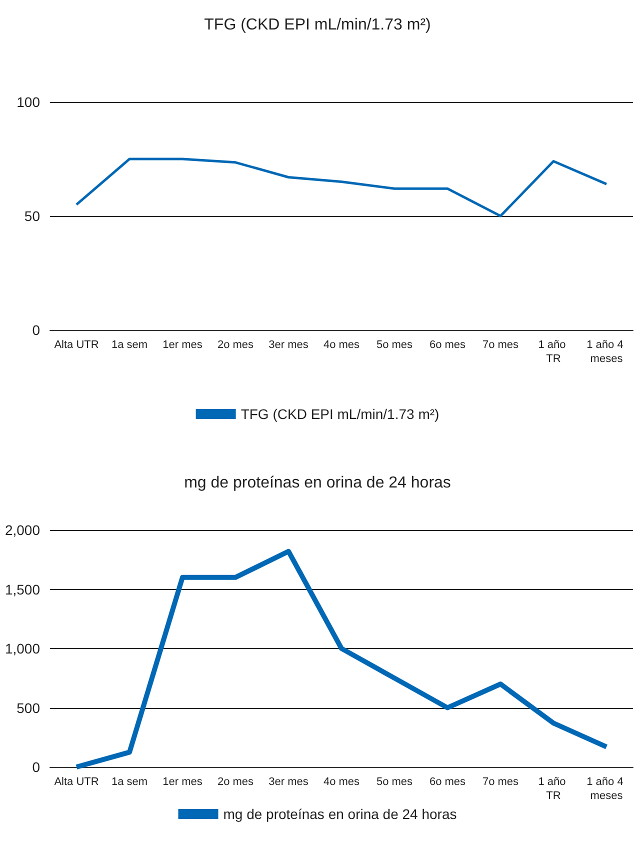 The image size is (635, 848). I want to click on y-tick-label: 2,000, so click(22, 530).